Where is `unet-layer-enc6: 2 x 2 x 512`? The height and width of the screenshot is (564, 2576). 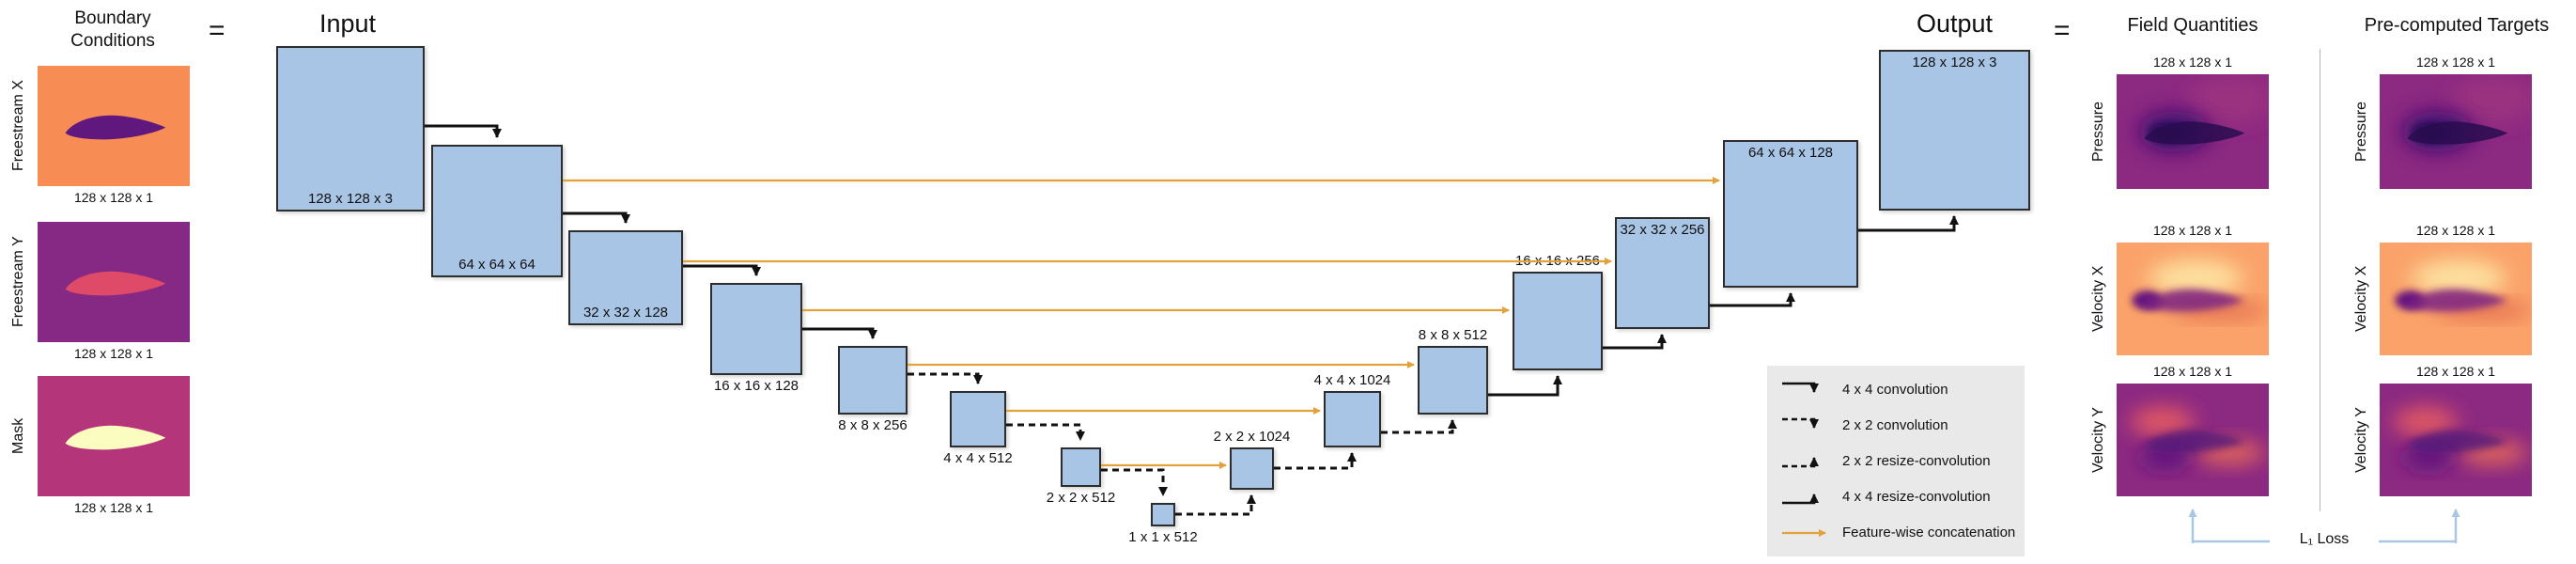 unet-layer-enc6: 2 x 2 x 512 is located at coordinates (1081, 476).